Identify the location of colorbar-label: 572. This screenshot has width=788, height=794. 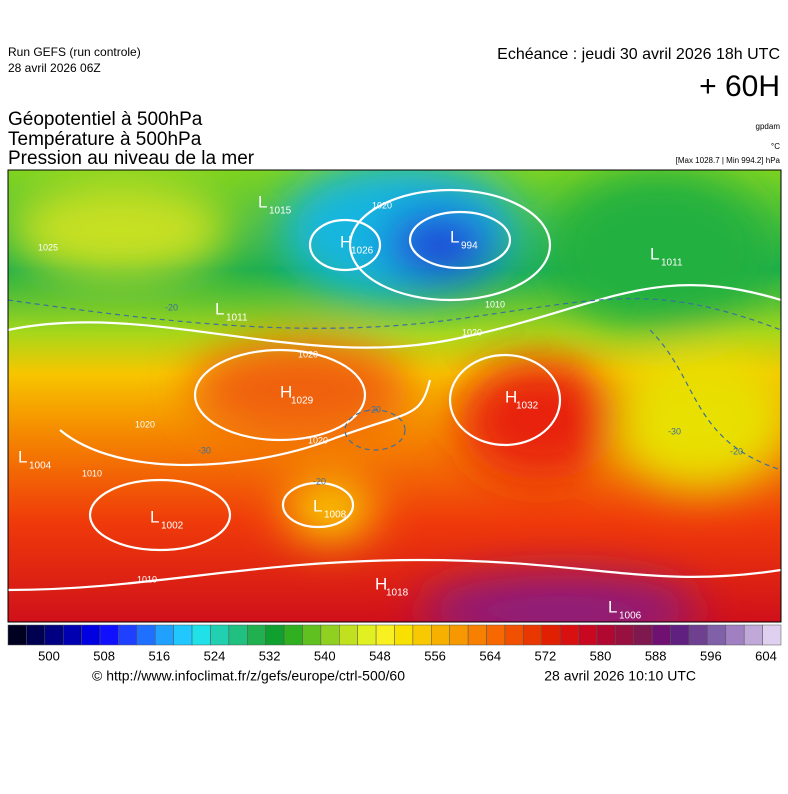
(546, 655).